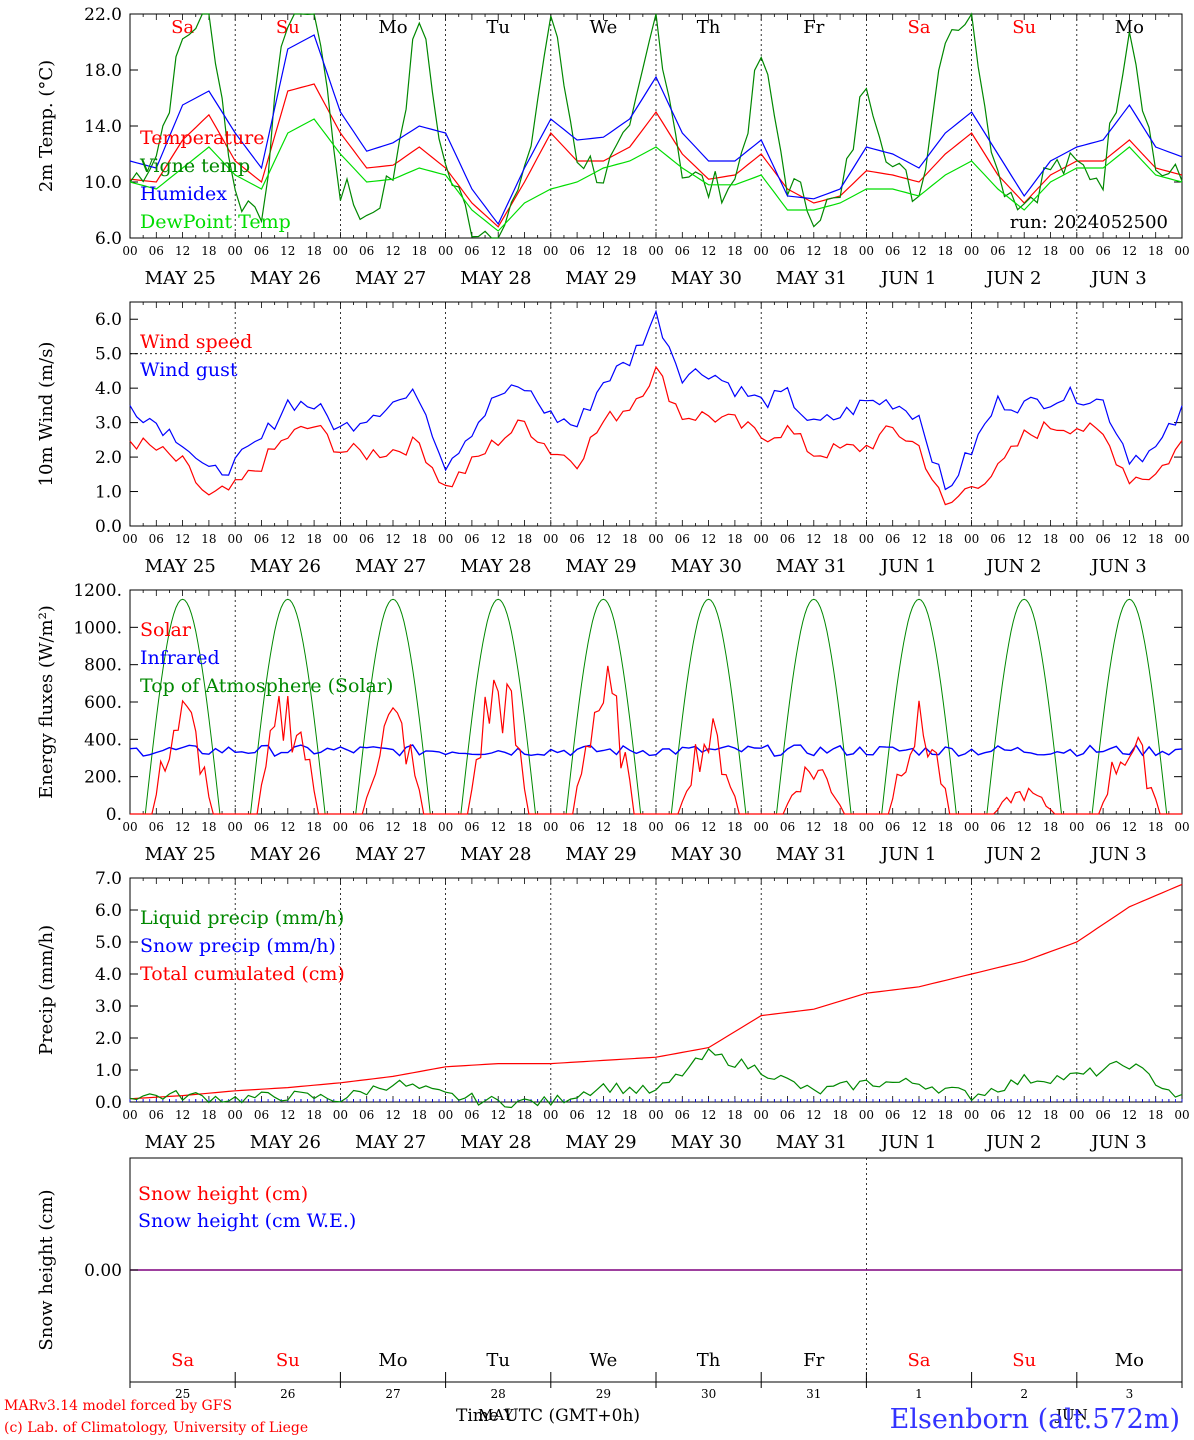 The image size is (1194, 1440). Describe the element at coordinates (182, 1394) in the screenshot. I see `day-number-label: 25` at that location.